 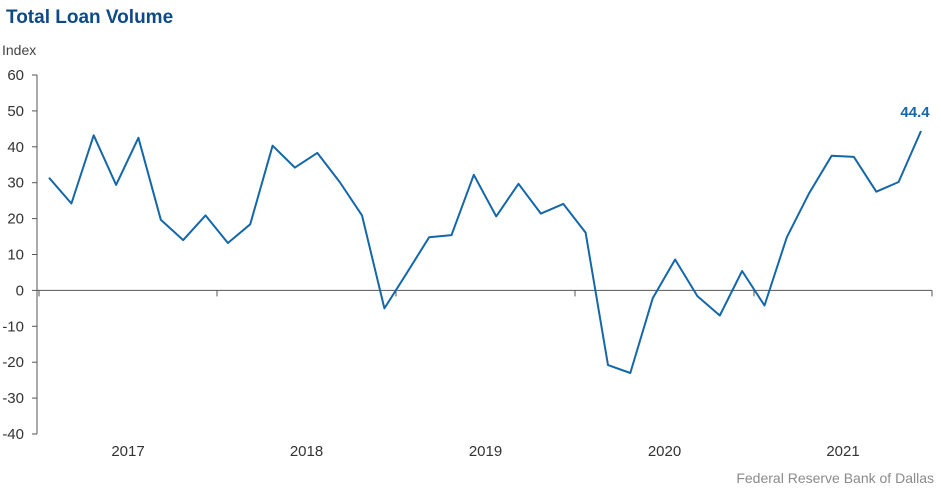 What do you see at coordinates (15, 255) in the screenshot?
I see `y-tick-label: 10` at bounding box center [15, 255].